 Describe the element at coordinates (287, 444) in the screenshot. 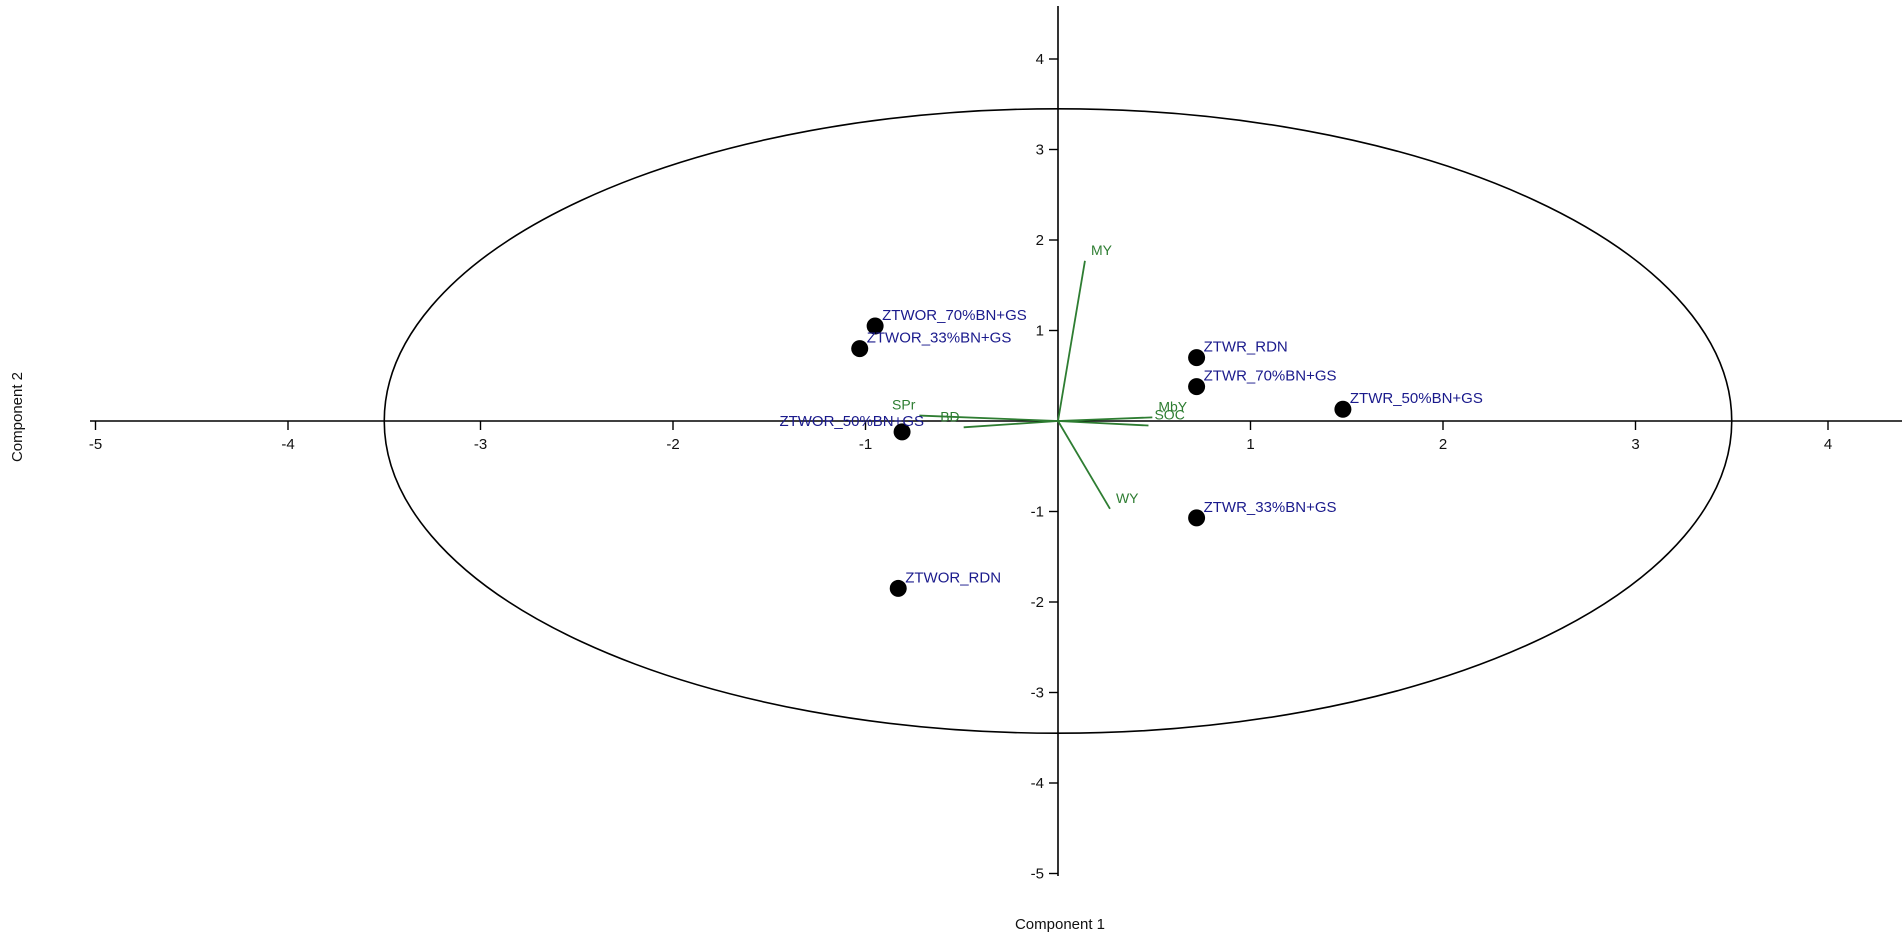

I see `x-tick-label: -4` at that location.